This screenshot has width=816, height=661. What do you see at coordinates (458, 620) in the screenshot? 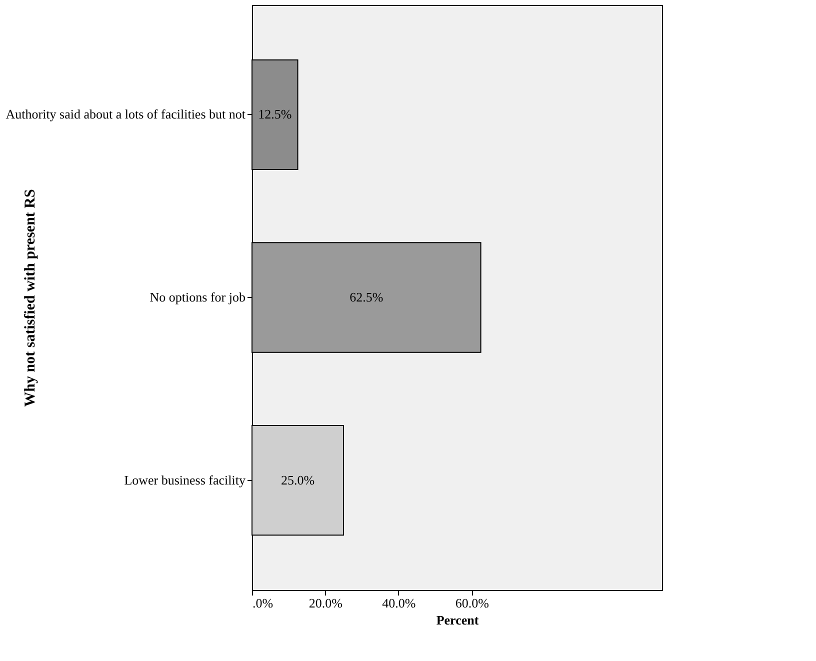
I see `x-axis-title: Percent` at bounding box center [458, 620].